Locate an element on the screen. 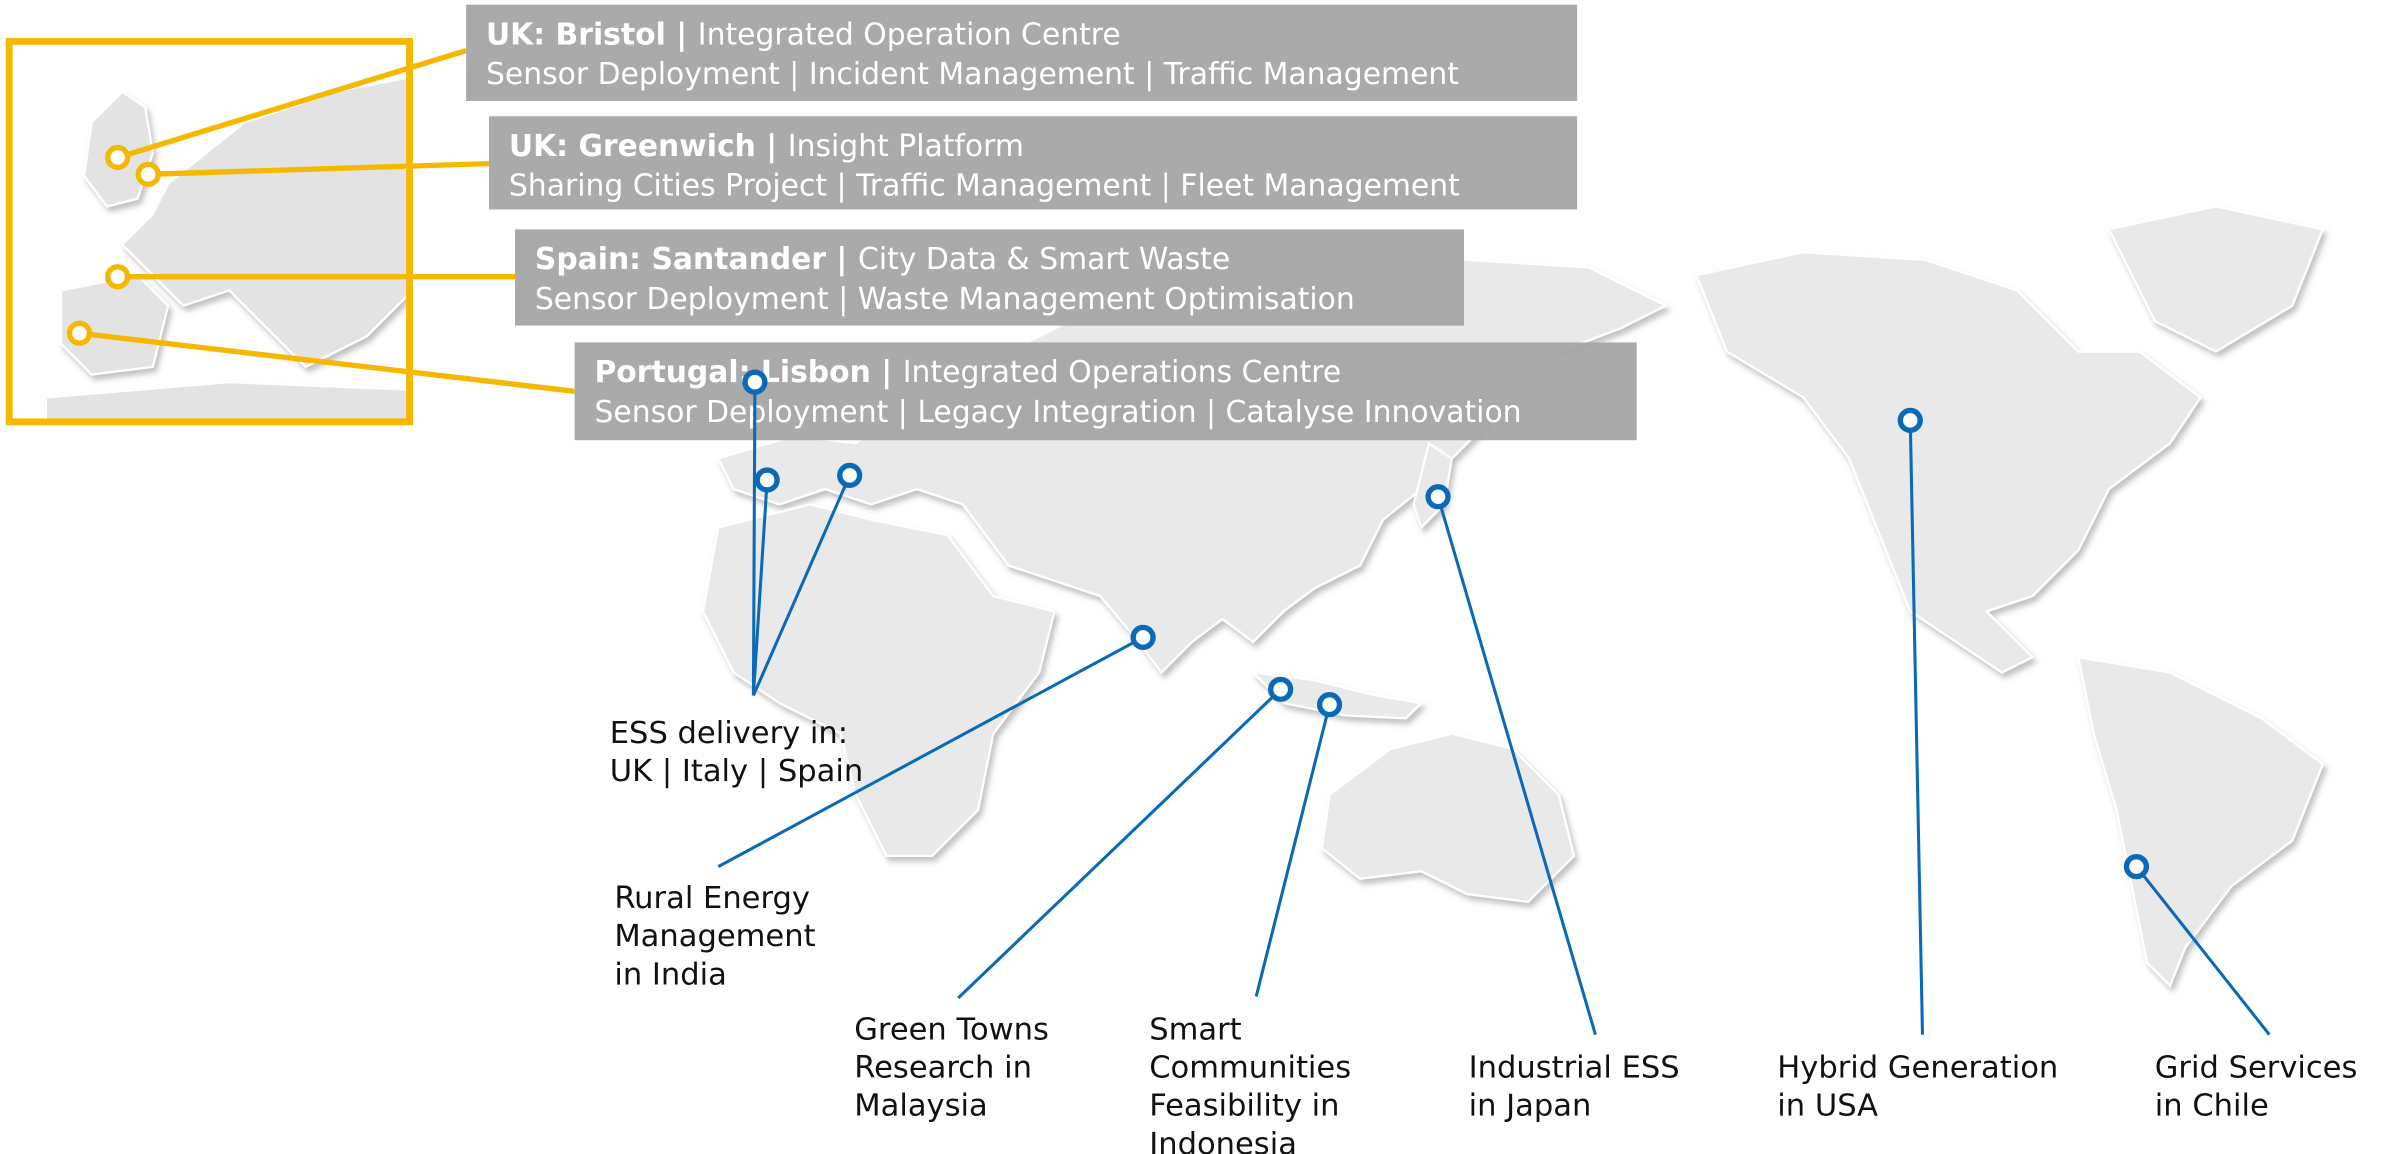  project-label: Smart is located at coordinates (1195, 1029).